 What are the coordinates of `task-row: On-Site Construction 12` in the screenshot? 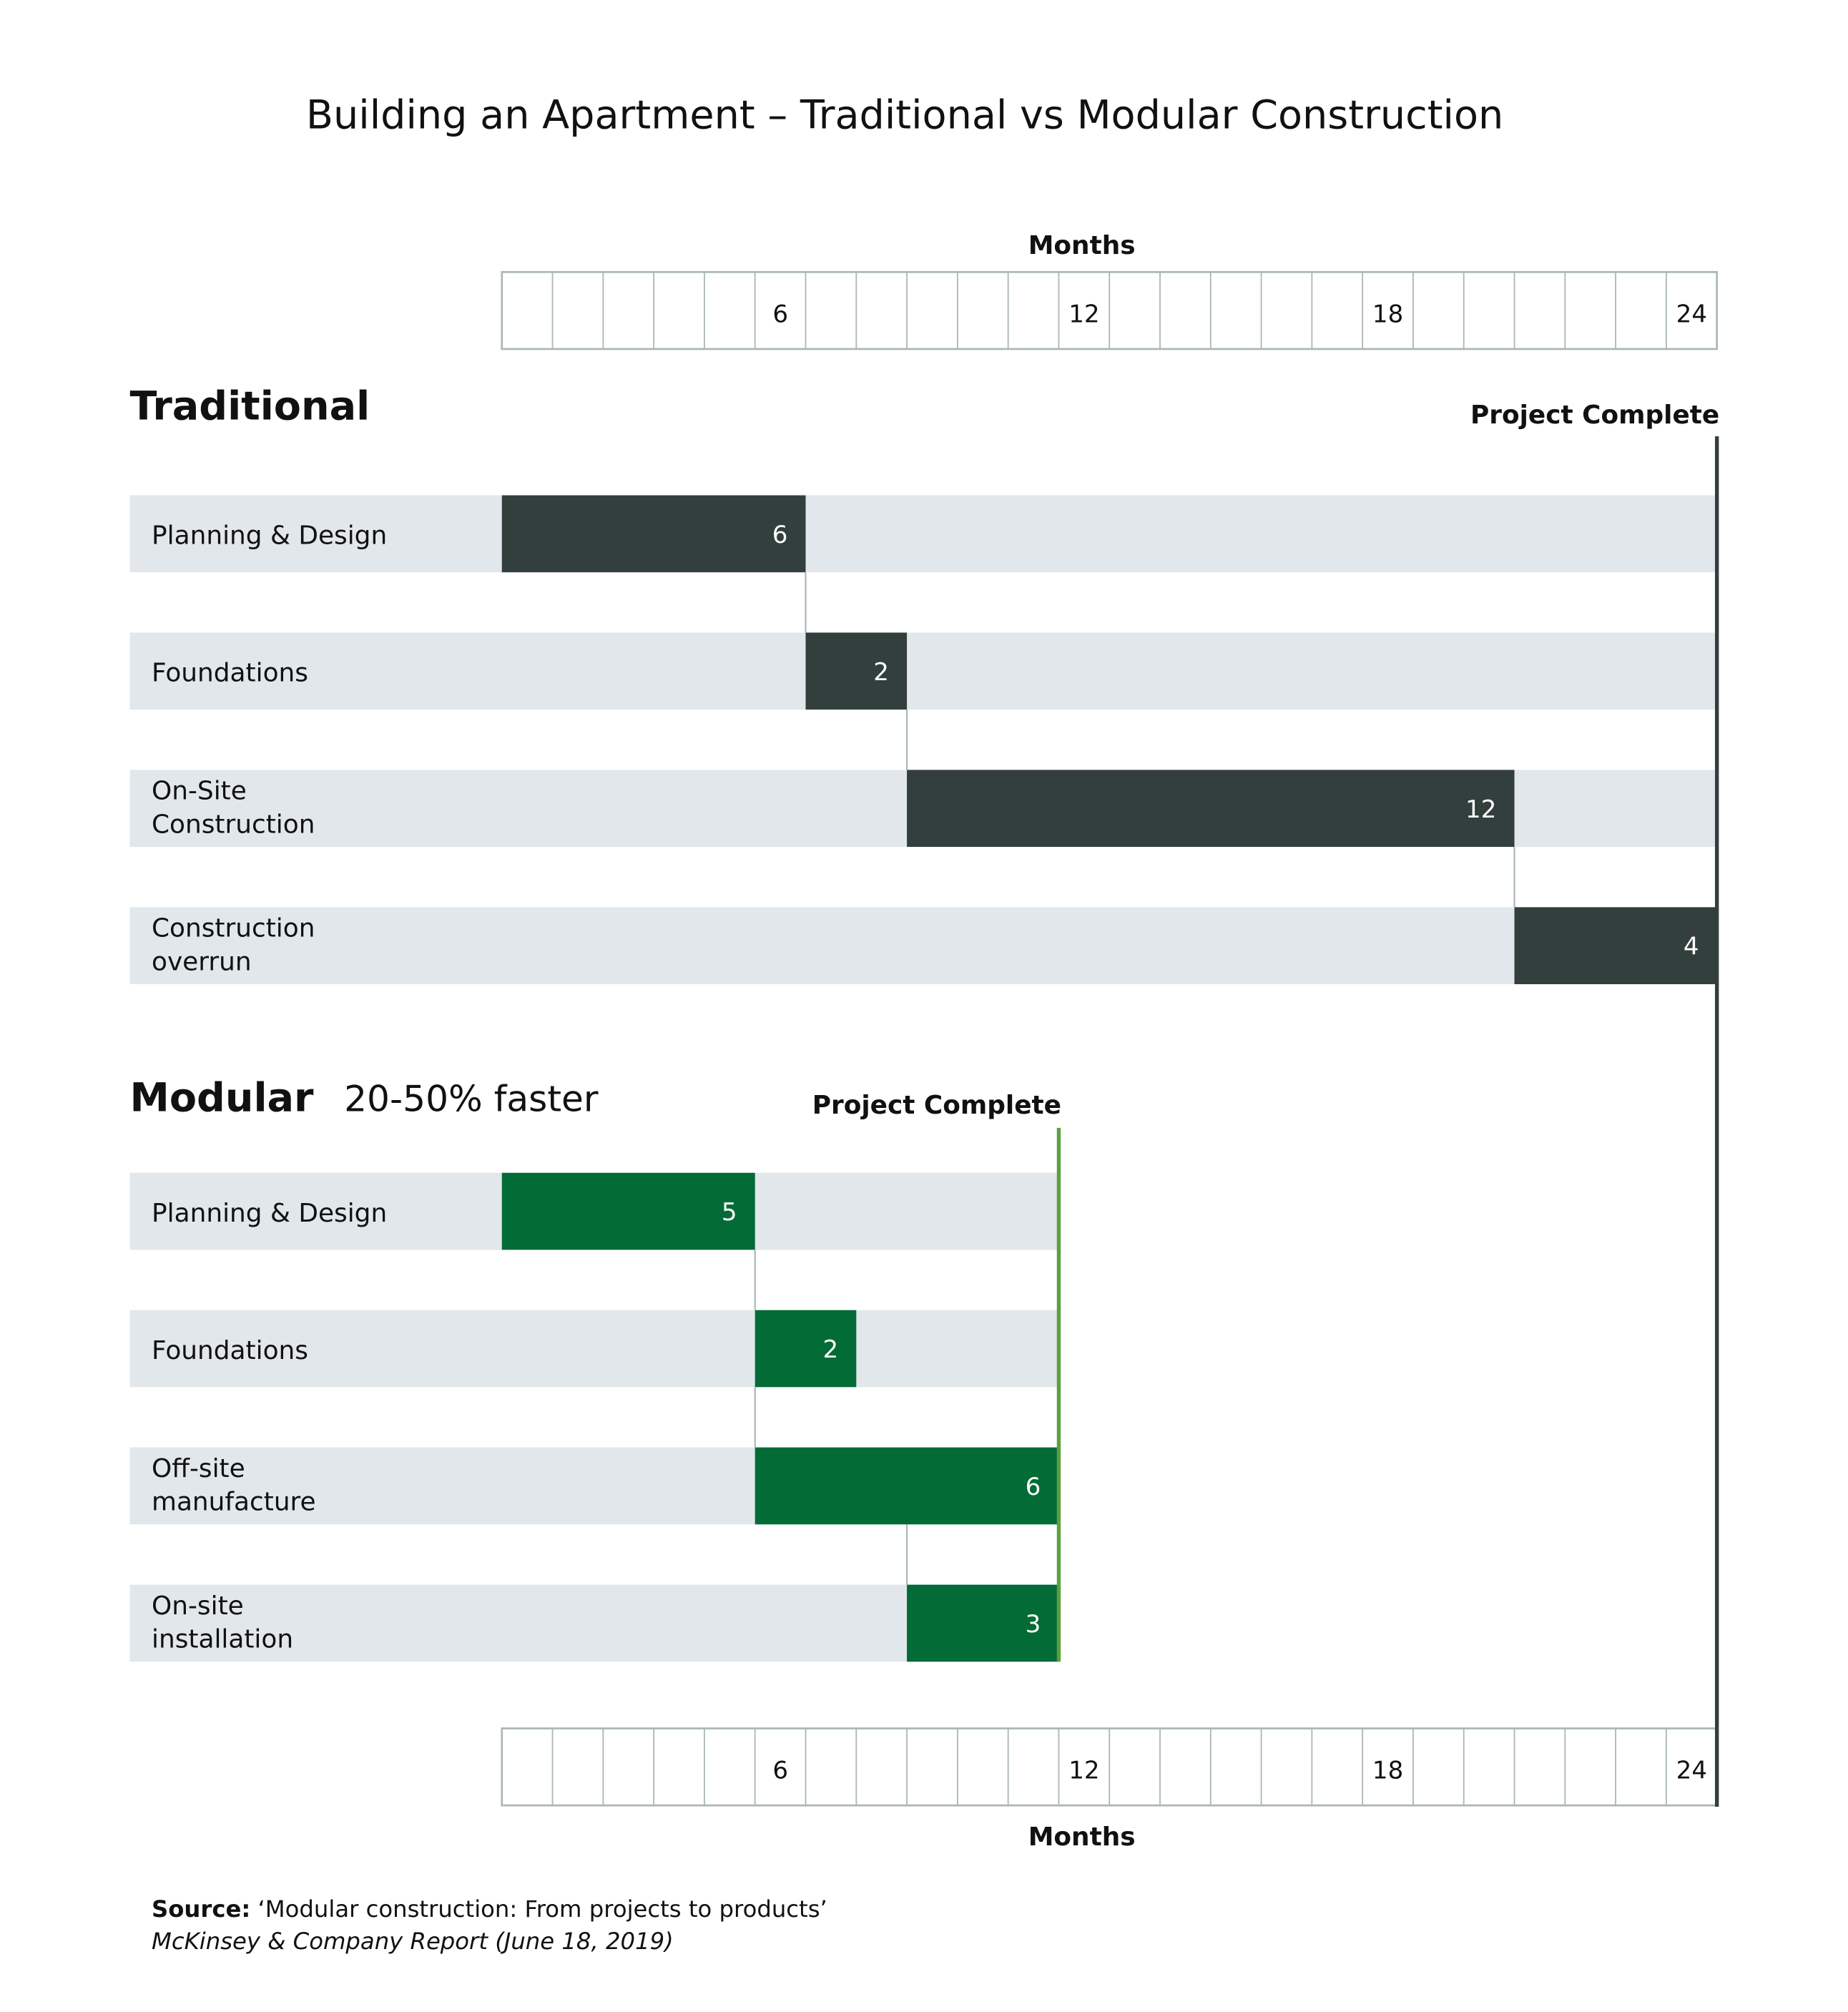 It's located at (923, 809).